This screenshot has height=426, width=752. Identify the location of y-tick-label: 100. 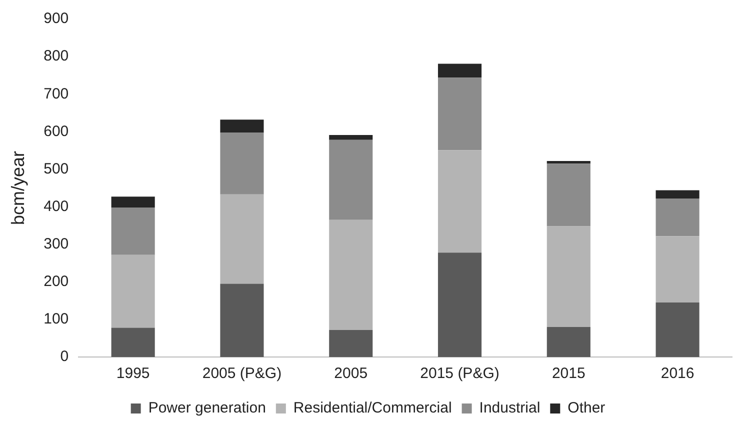
(56, 319).